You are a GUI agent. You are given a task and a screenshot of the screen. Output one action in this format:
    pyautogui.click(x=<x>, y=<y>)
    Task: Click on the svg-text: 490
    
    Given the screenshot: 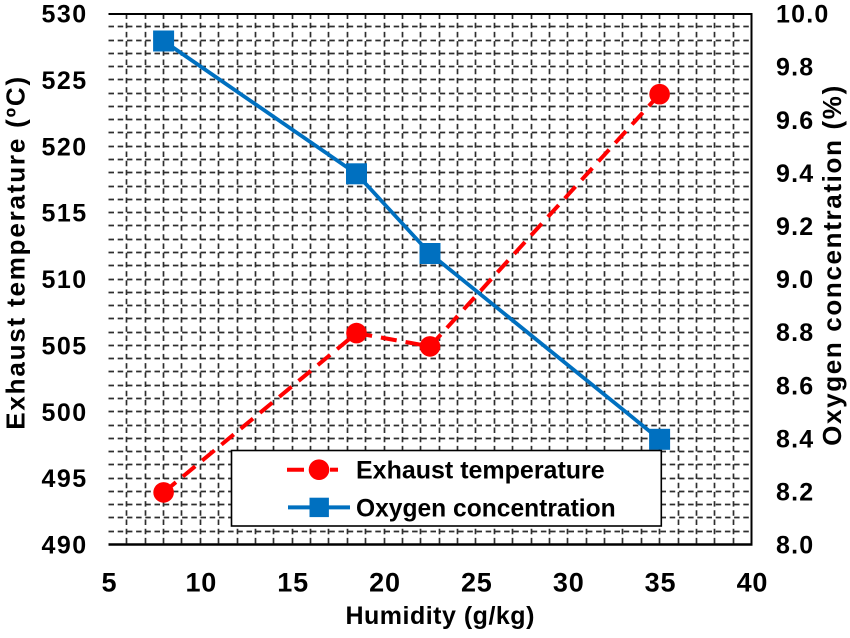 What is the action you would take?
    pyautogui.click(x=64, y=546)
    